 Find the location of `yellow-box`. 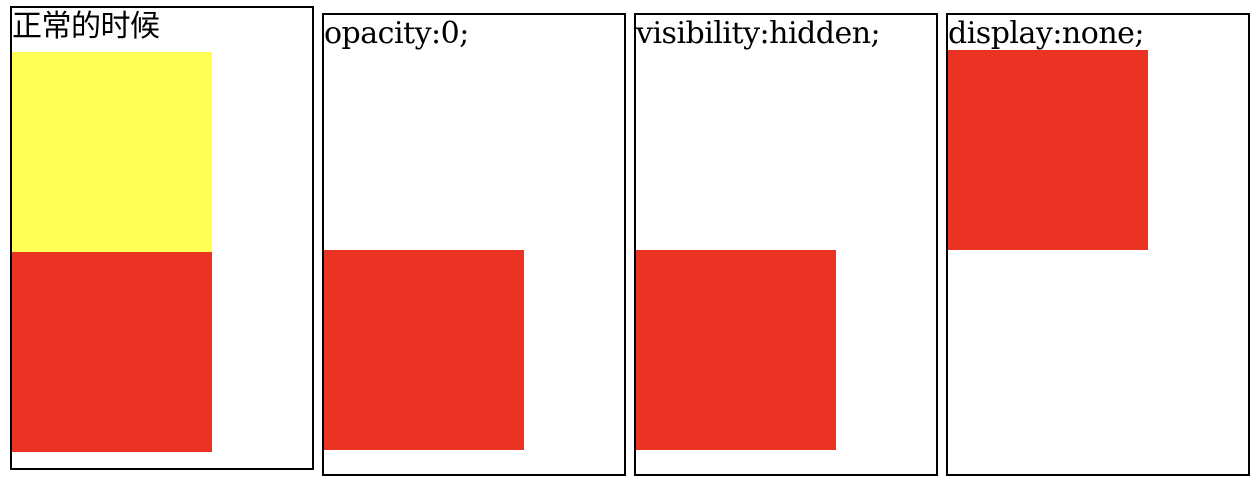

yellow-box is located at coordinates (112, 152).